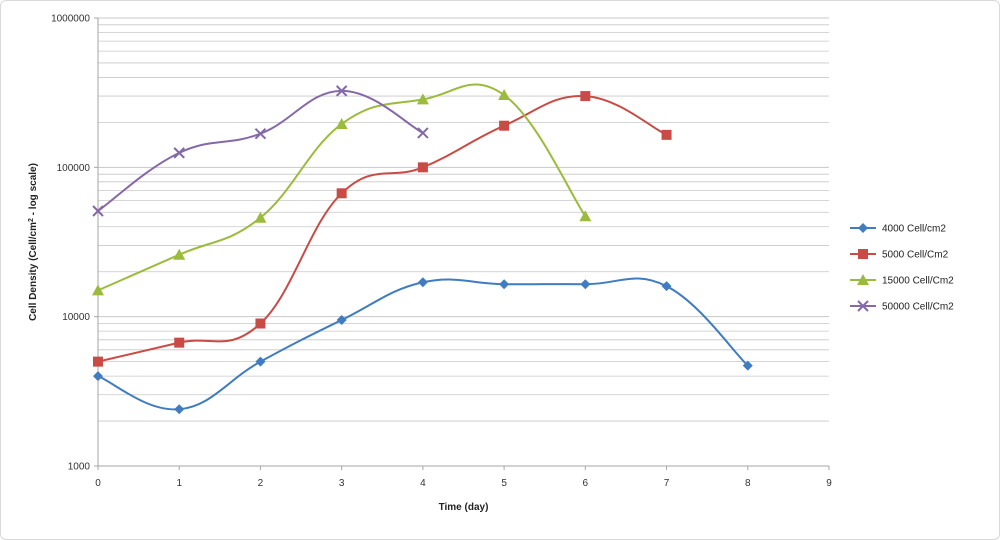  What do you see at coordinates (261, 483) in the screenshot?
I see `x-tick-label: 2` at bounding box center [261, 483].